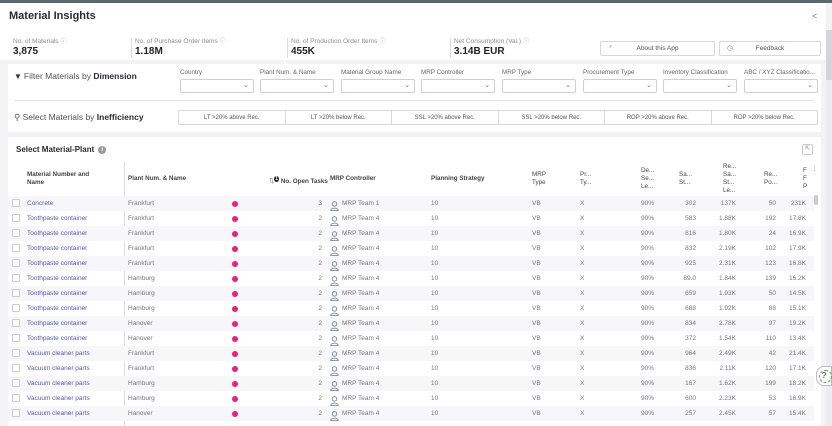  I want to click on segment-ssl-above: SSL >20% above Rec., so click(445, 117).